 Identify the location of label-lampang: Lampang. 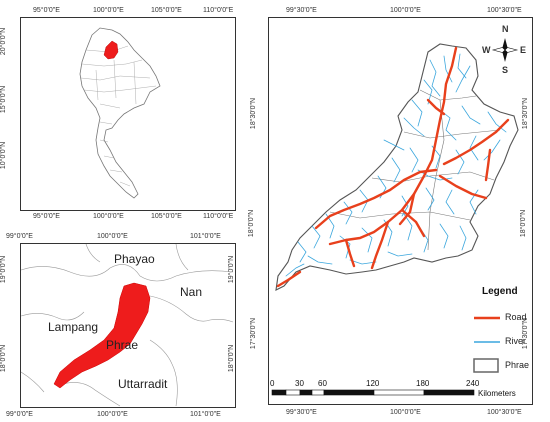
(73, 327).